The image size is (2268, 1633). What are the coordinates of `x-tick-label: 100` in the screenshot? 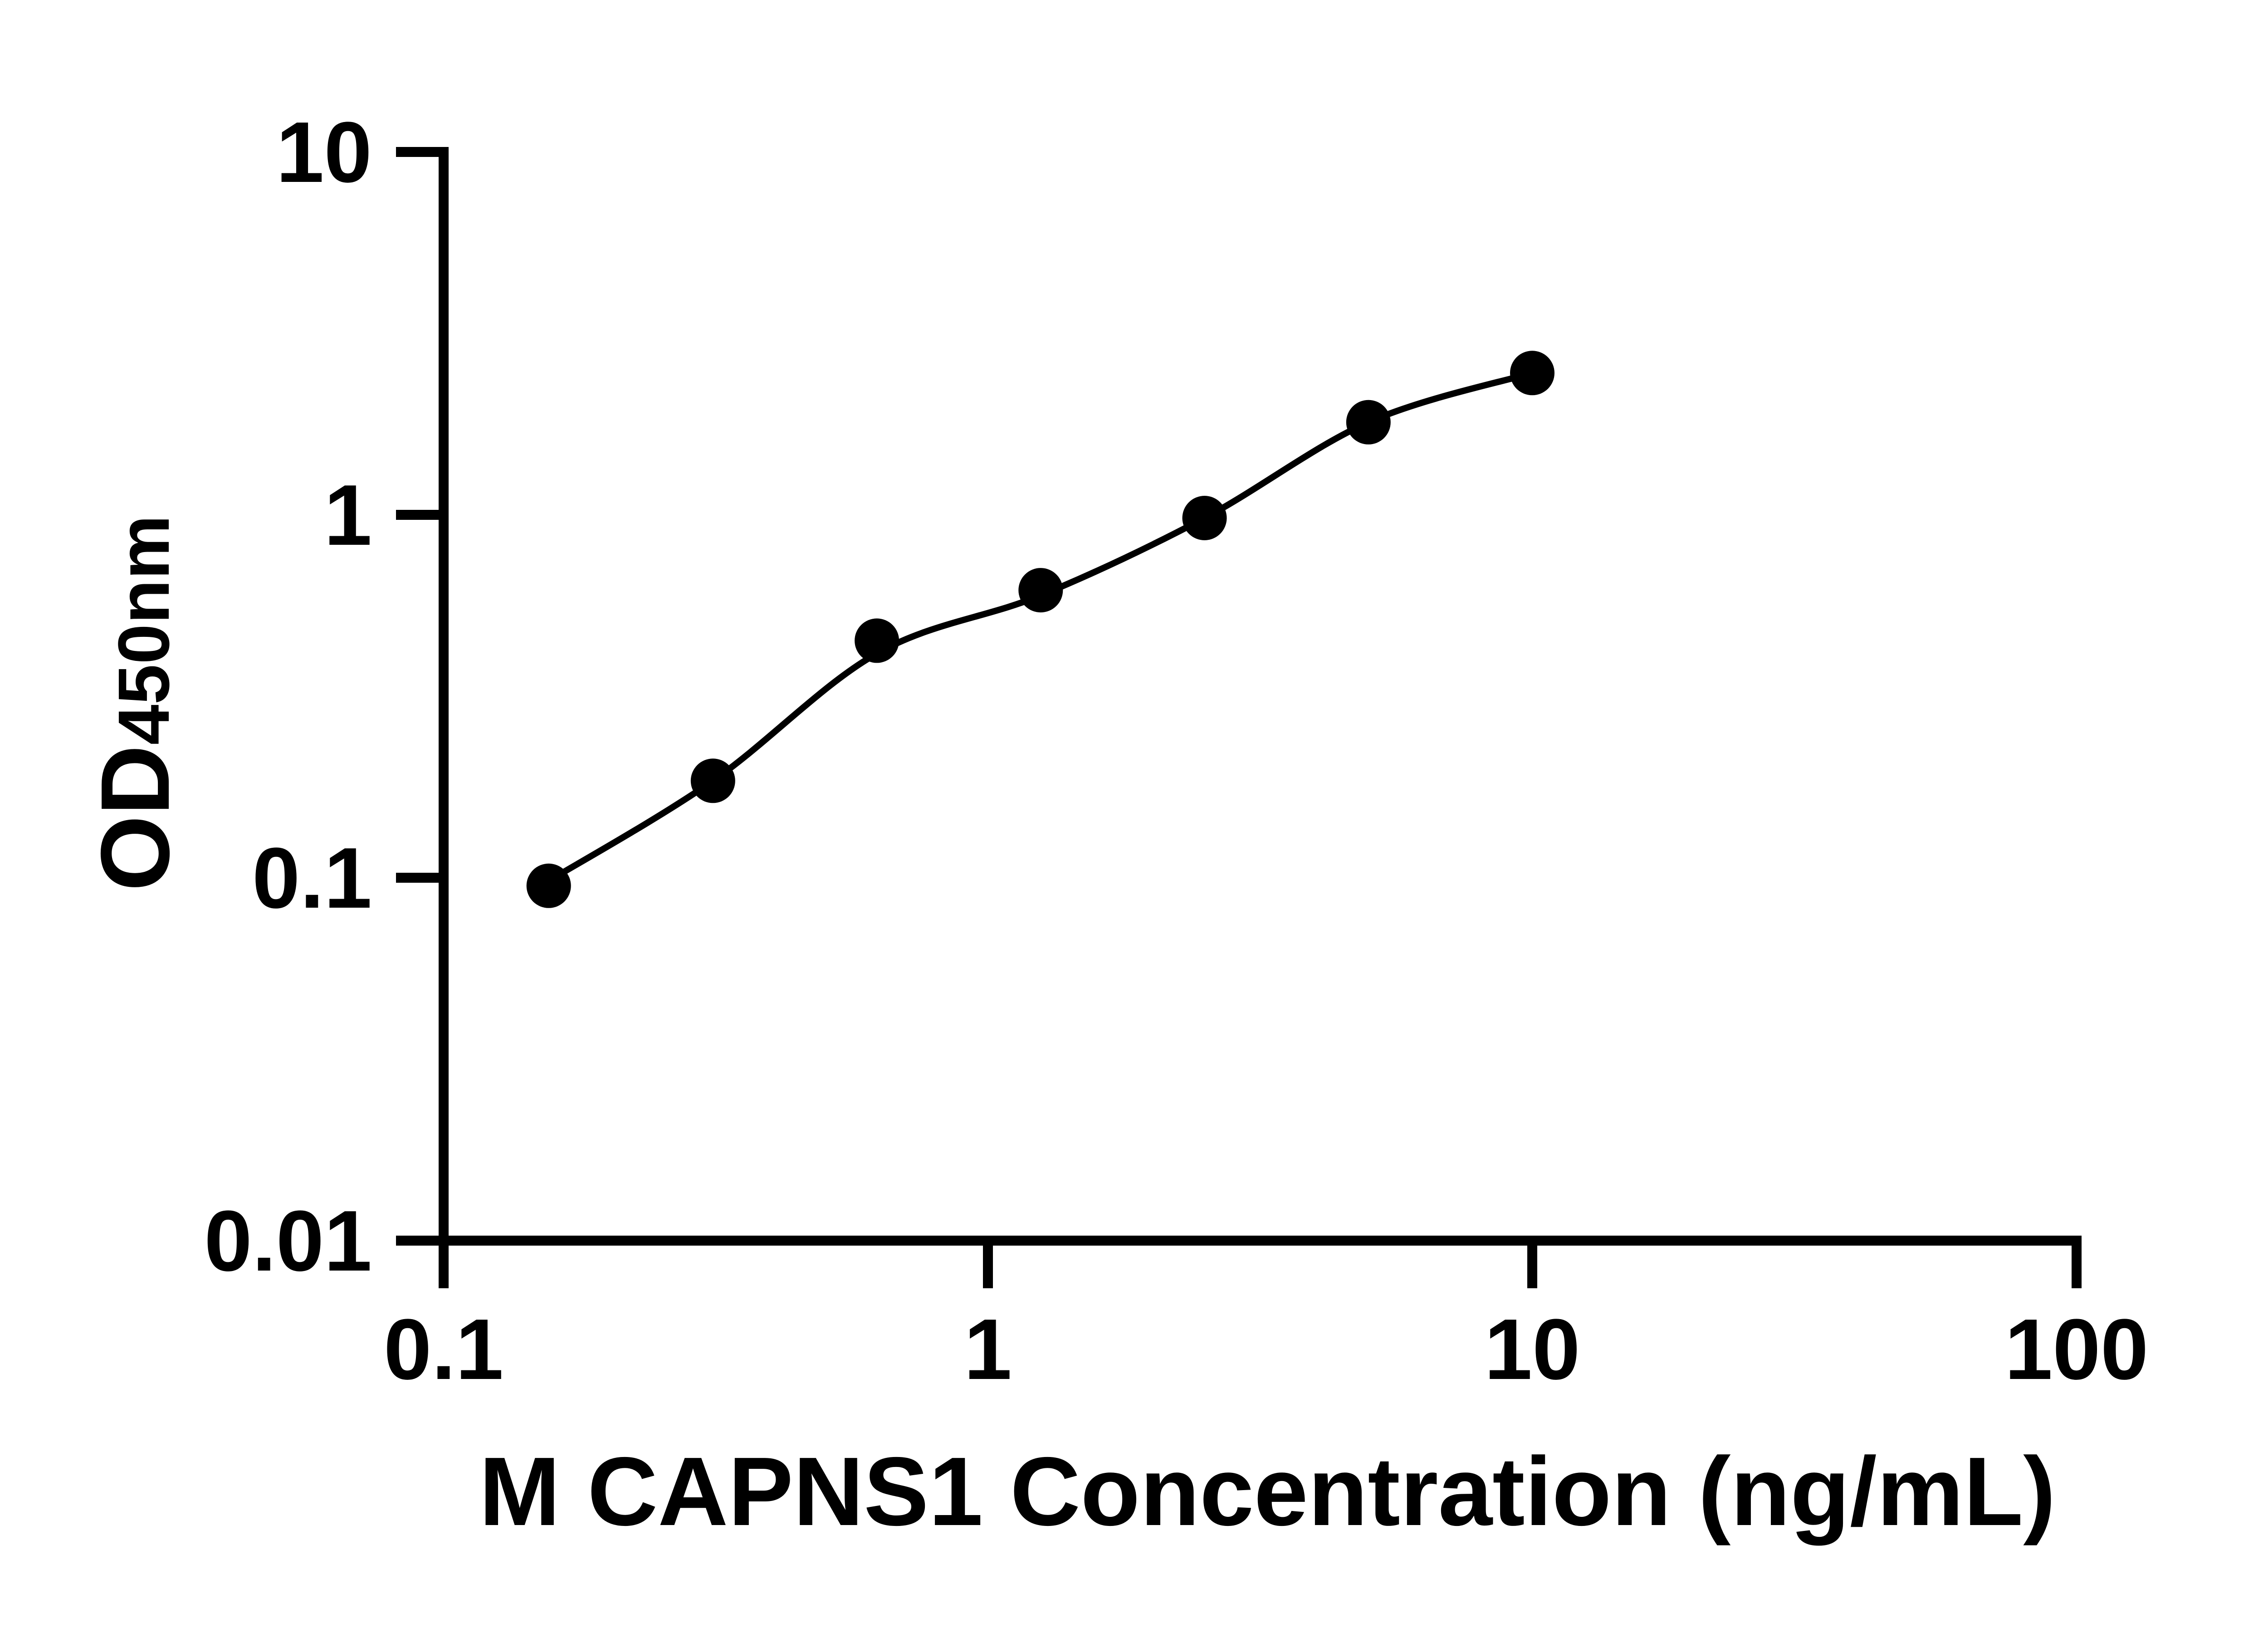 It's located at (2076, 1349).